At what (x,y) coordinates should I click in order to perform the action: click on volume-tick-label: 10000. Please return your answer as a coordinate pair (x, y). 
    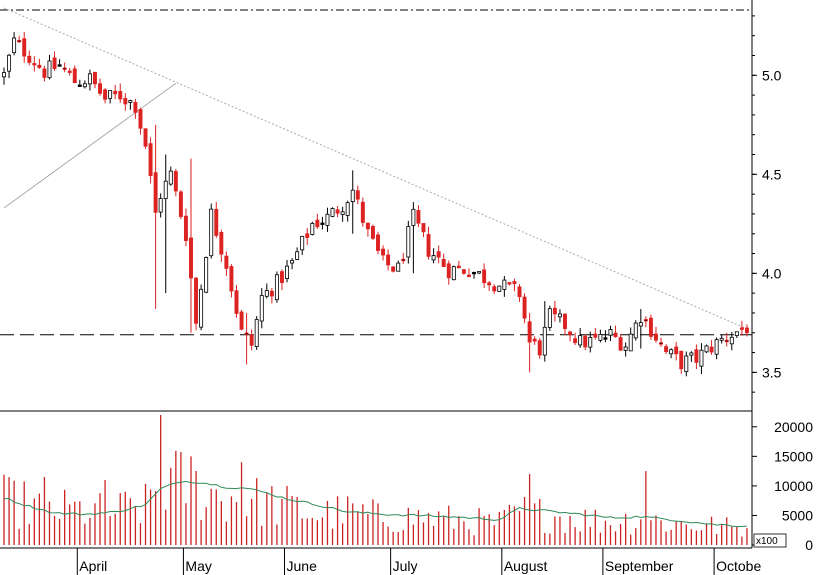
    Looking at the image, I should click on (793, 486).